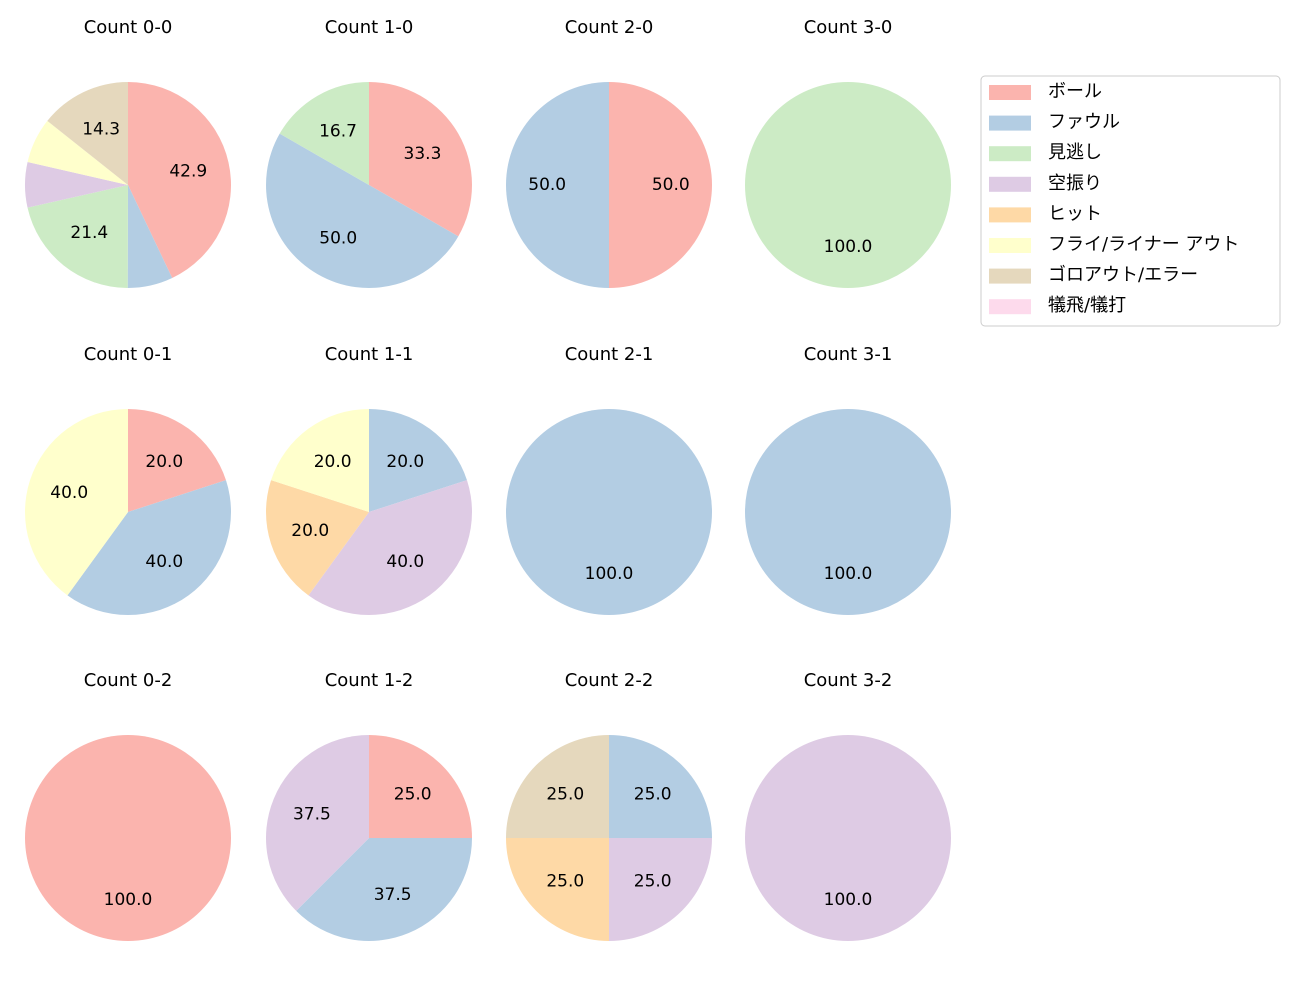 The width and height of the screenshot is (1300, 1000). Describe the element at coordinates (1075, 152) in the screenshot. I see `legend-label: 見逃し` at that location.